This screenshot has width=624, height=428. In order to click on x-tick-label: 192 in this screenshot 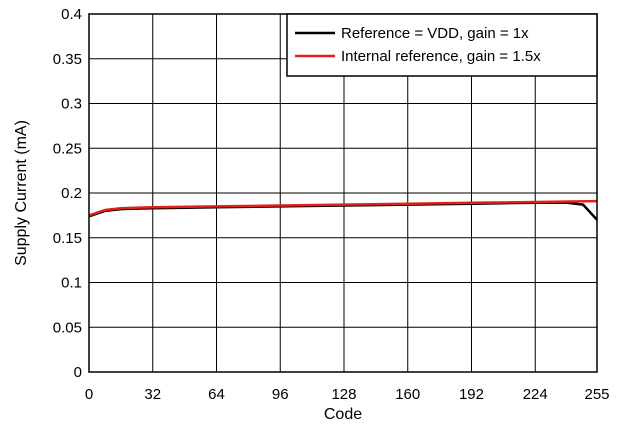, I will do `click(471, 394)`.